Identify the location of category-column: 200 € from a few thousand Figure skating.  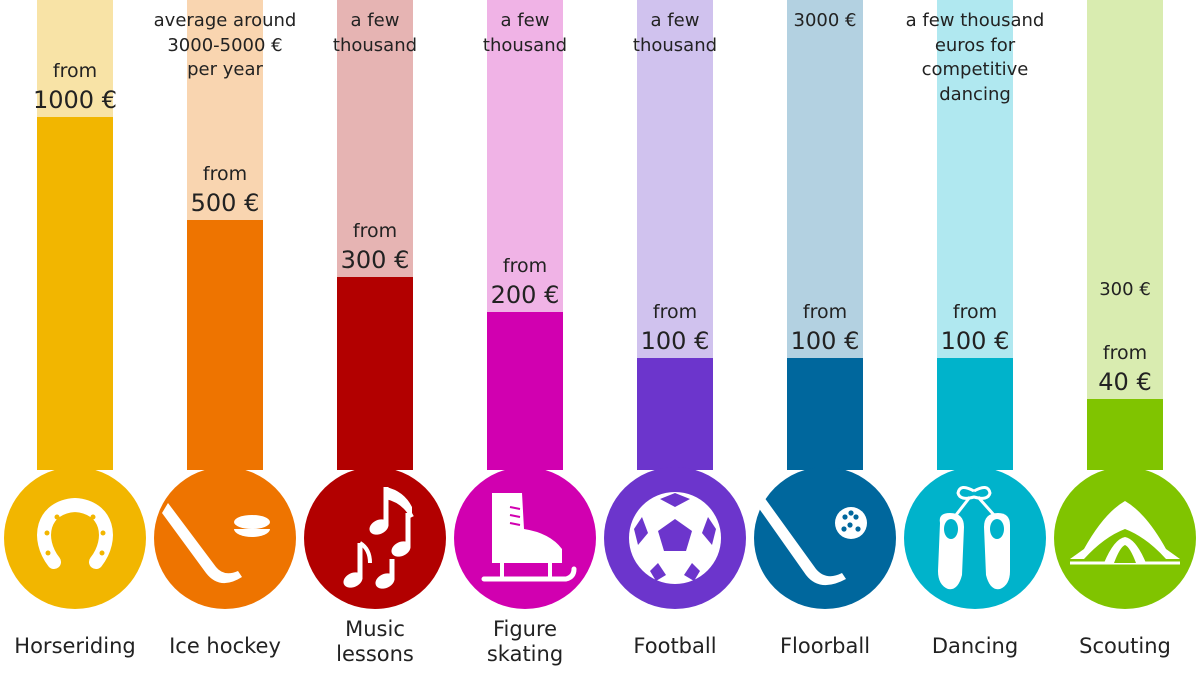
(525, 337).